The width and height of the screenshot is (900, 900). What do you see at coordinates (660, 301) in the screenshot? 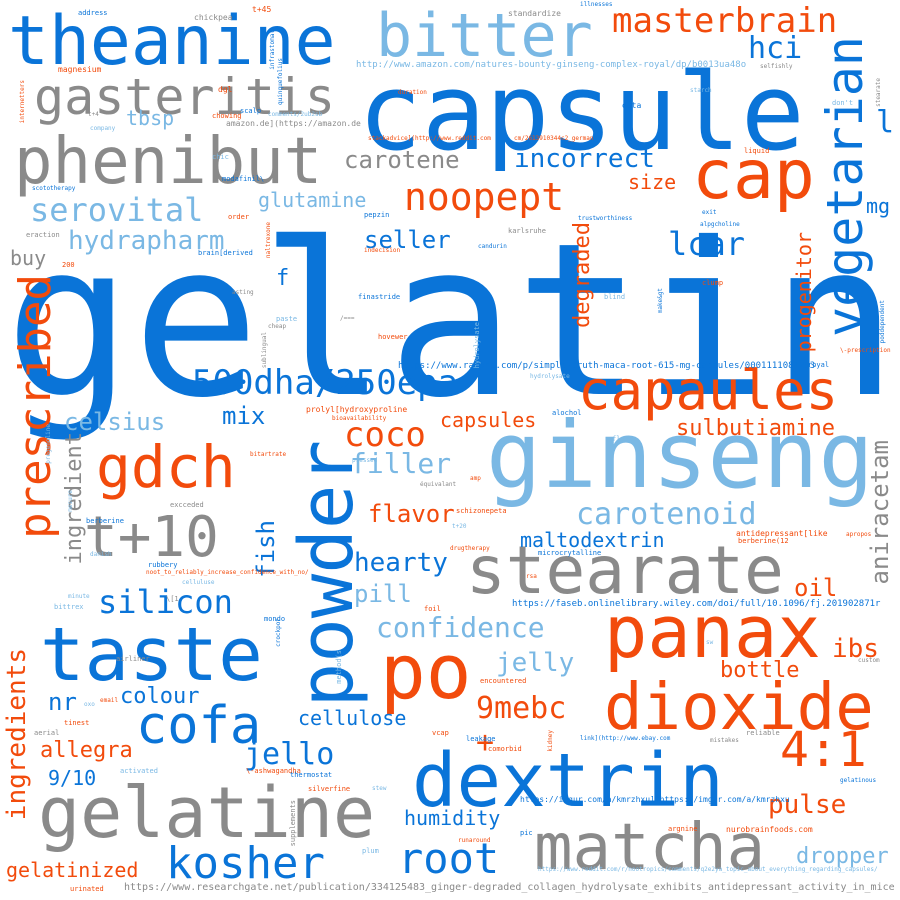
I see `word-makeagt: make&gt` at bounding box center [660, 301].